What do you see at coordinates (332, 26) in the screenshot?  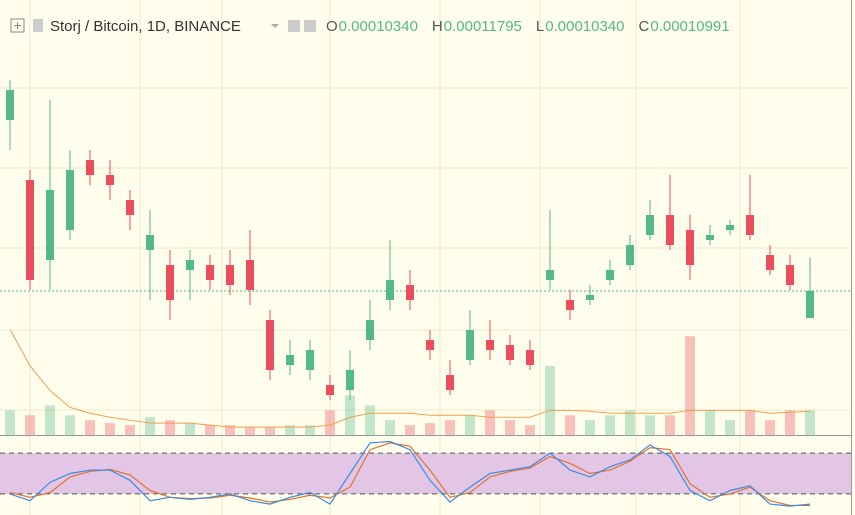 I see `ohlc-label: O` at bounding box center [332, 26].